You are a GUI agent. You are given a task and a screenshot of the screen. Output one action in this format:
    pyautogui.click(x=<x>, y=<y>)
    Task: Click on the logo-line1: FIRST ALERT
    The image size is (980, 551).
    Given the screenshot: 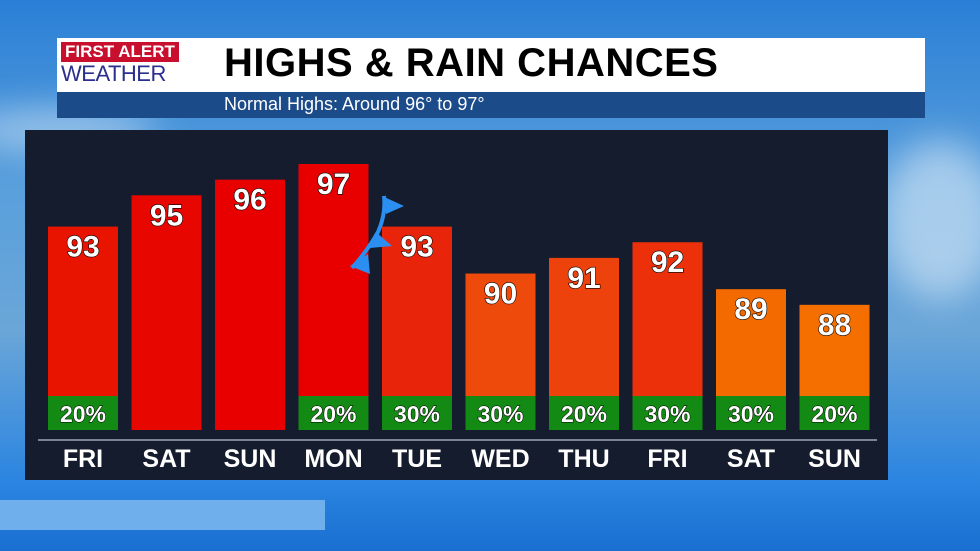 What is the action you would take?
    pyautogui.click(x=120, y=52)
    